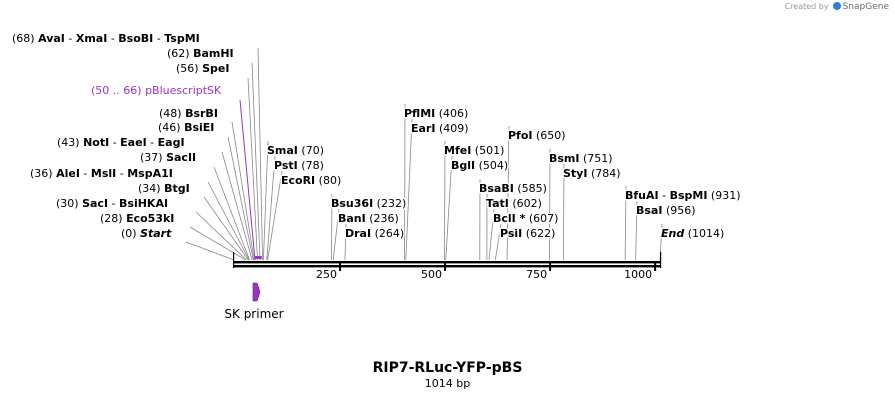 The height and width of the screenshot is (400, 895). I want to click on site-bsu36i-label: Bsu36I (232), so click(369, 204).